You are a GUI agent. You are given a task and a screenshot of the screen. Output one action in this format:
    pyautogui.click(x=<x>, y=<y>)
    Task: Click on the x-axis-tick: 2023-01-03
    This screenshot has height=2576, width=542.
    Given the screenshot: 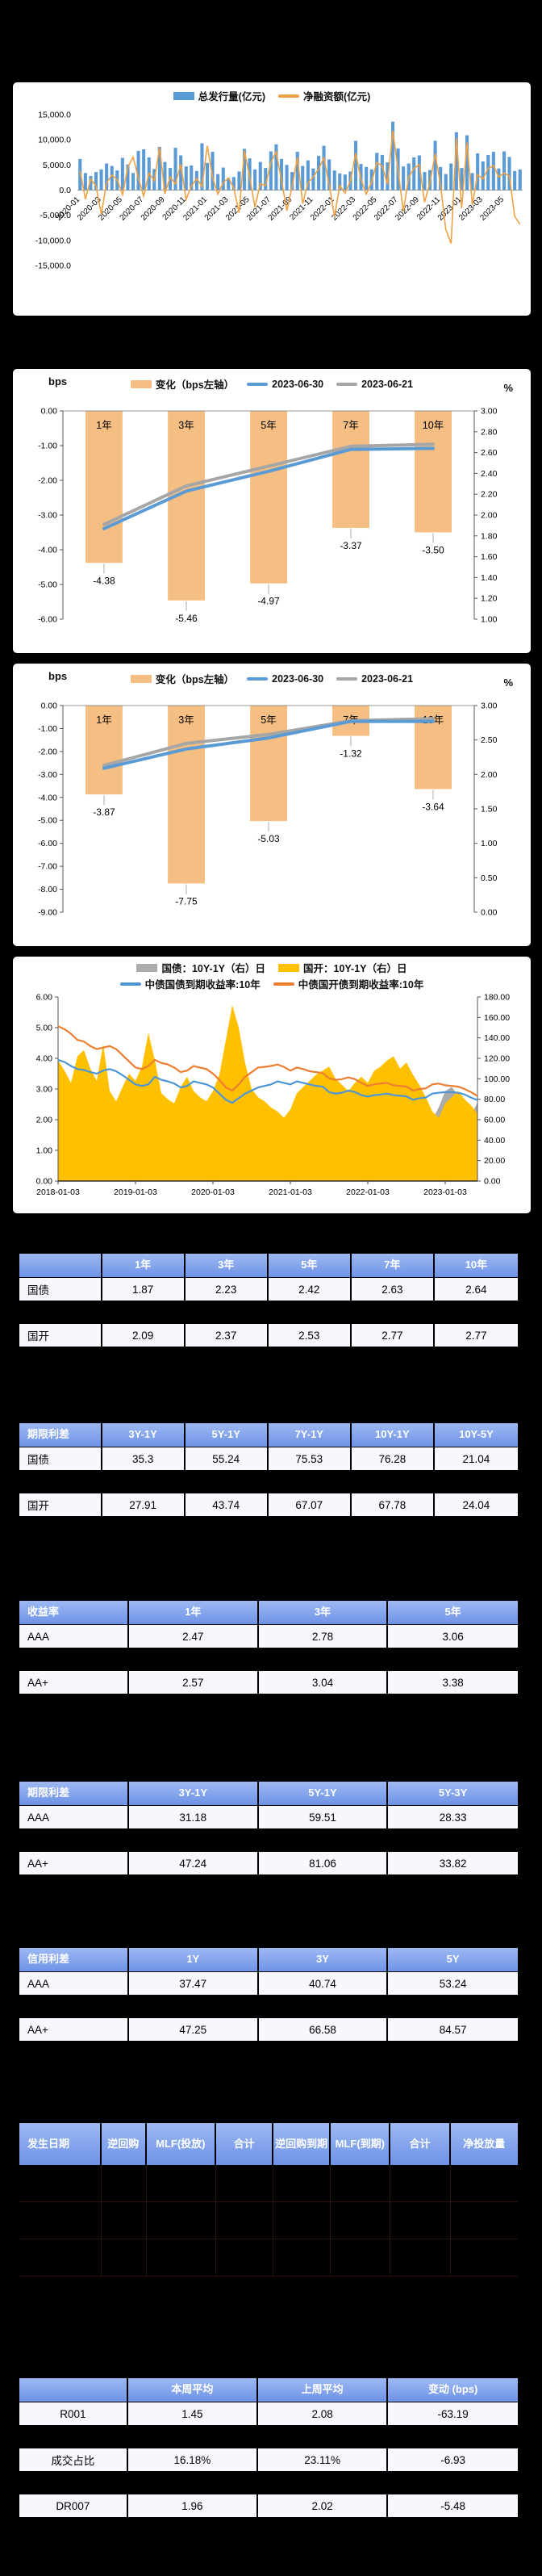 What is the action you would take?
    pyautogui.click(x=445, y=1192)
    